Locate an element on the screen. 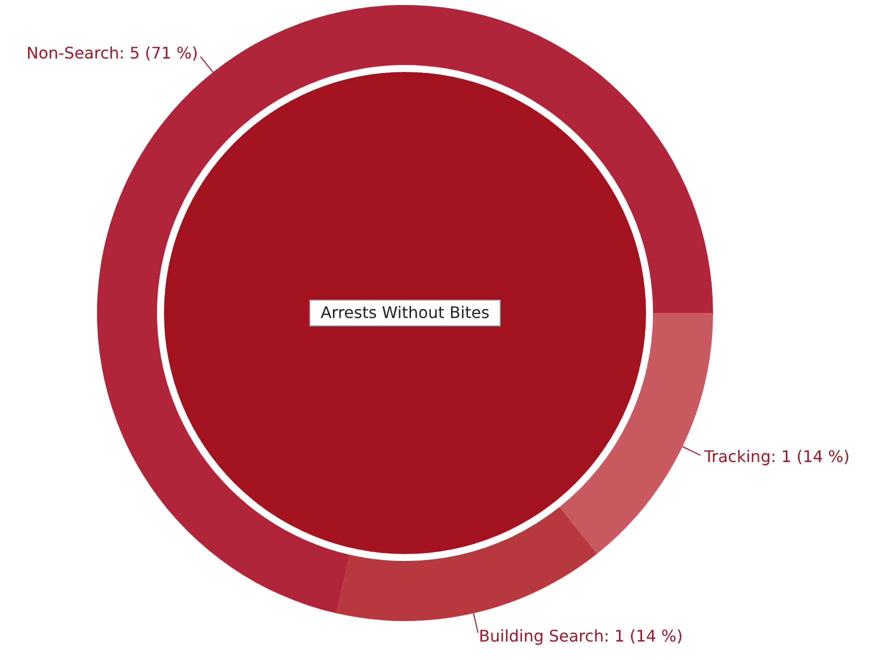 Image resolution: width=873 pixels, height=660 pixels. text: Arrests Without Bites is located at coordinates (405, 312).